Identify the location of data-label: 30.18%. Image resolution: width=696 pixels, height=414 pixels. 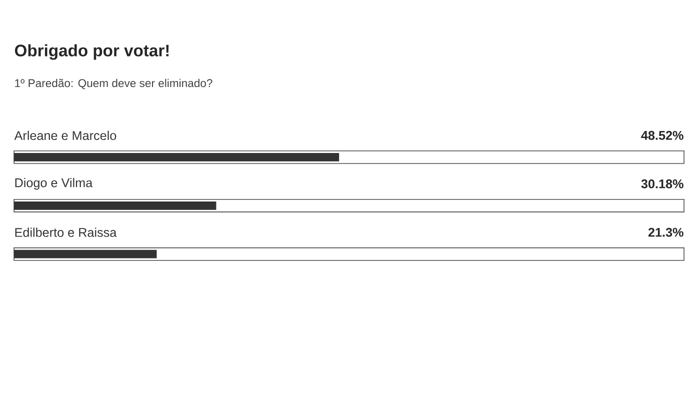
(662, 183).